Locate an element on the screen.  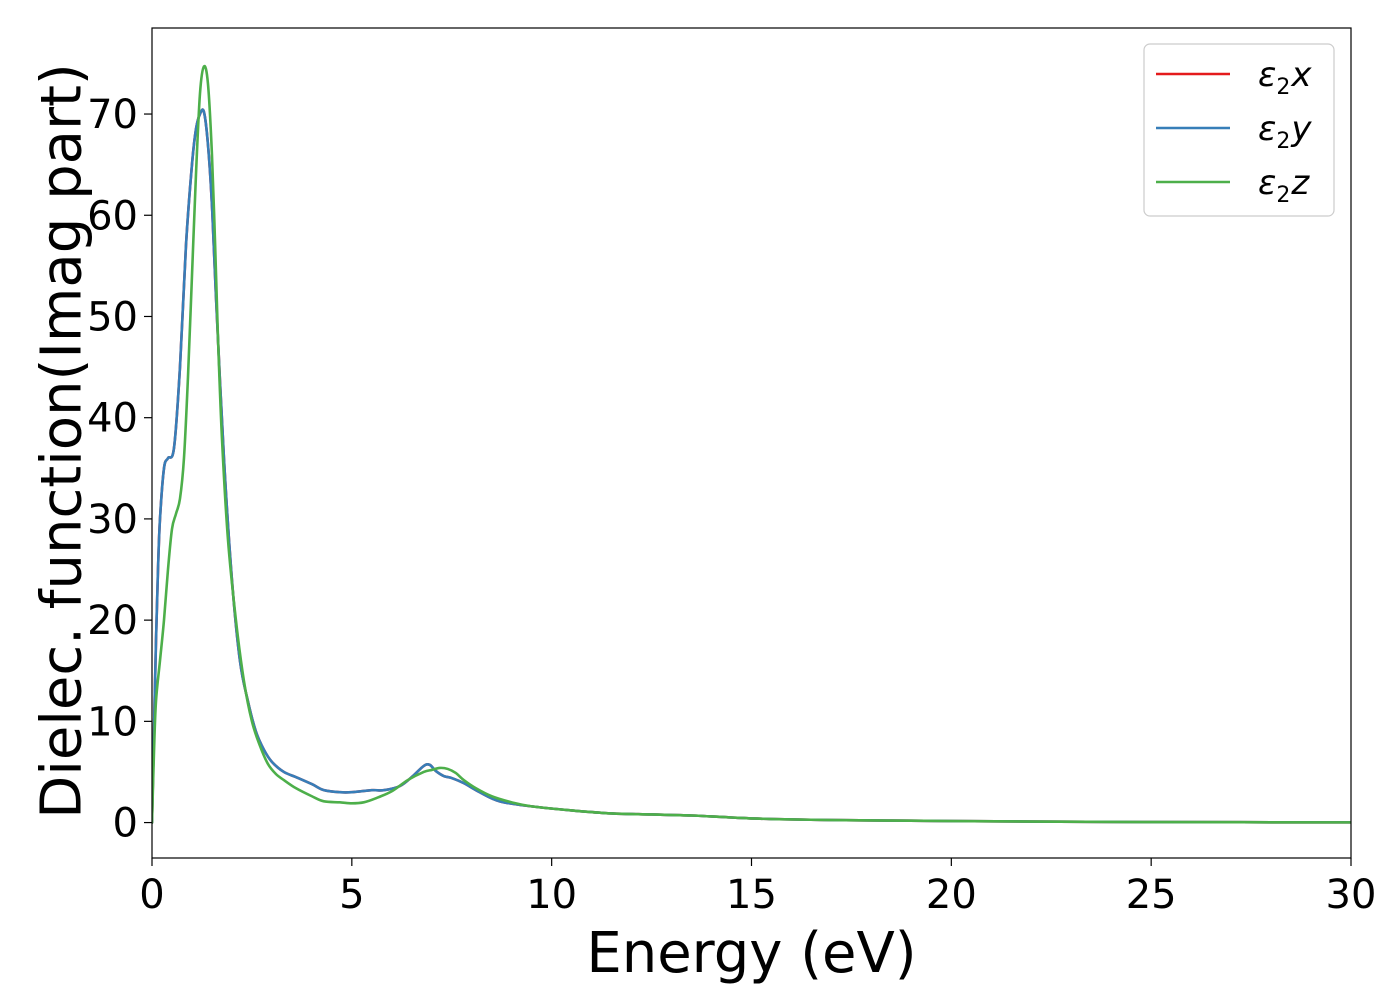
x-tick-label: 5 is located at coordinates (351, 895).